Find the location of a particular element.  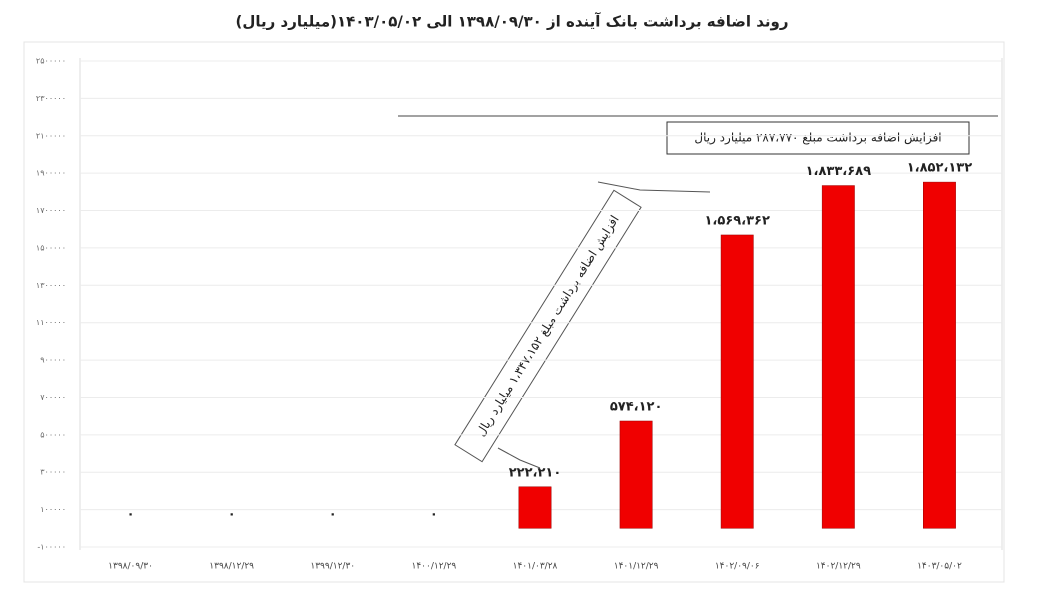

y-tick-label: ۲۱۰۰۰۰۰ is located at coordinates (51, 135).